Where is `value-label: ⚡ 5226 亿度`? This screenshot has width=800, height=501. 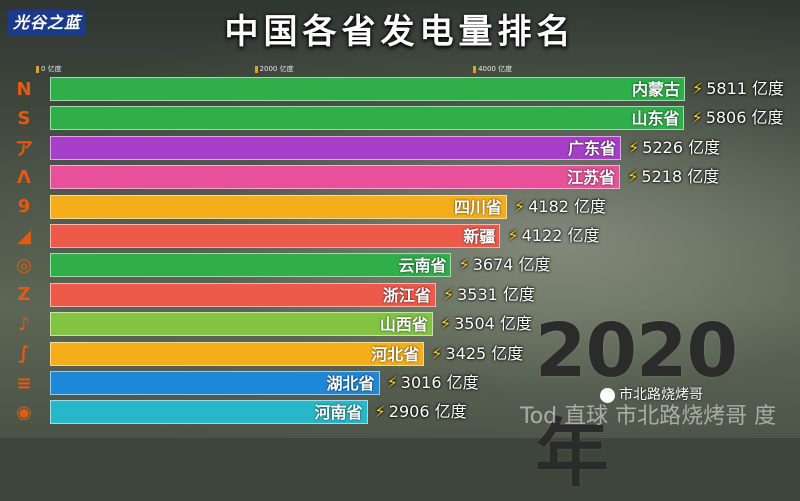
value-label: ⚡ 5226 亿度 is located at coordinates (674, 148).